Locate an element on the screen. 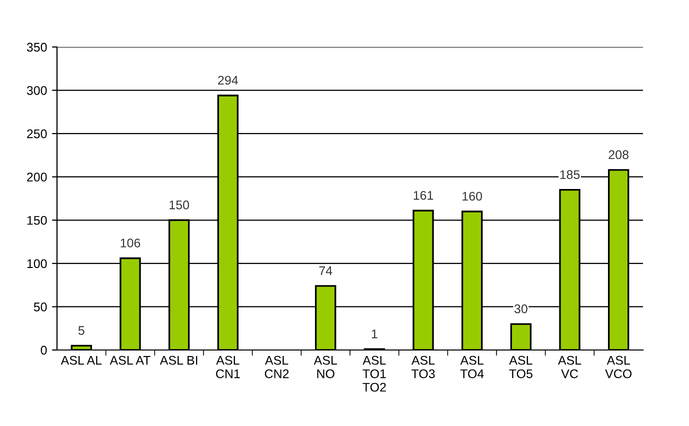 The height and width of the screenshot is (426, 689). x-tick-label: ASL TO5 is located at coordinates (520, 367).